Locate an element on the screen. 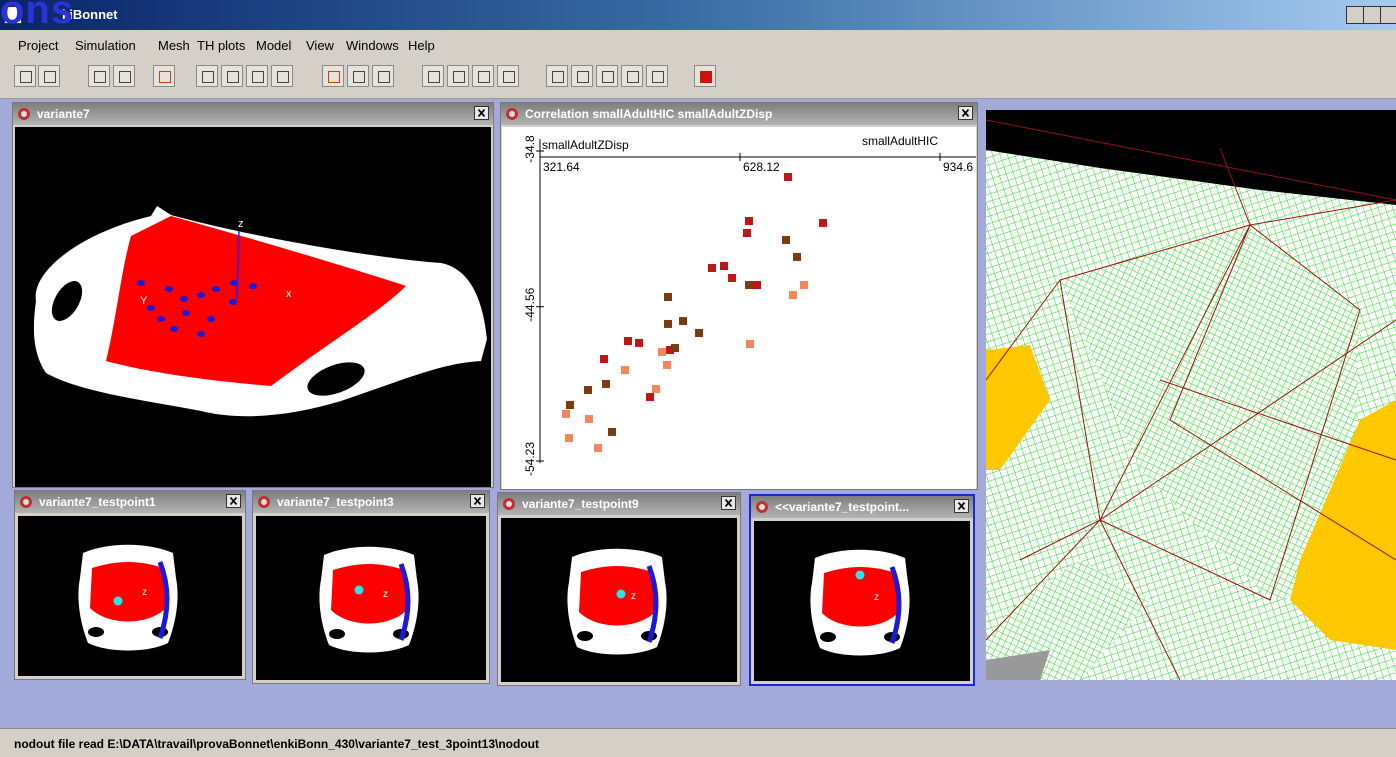  thumbnail-window: variante7_testpoint3 z x is located at coordinates (371, 587).